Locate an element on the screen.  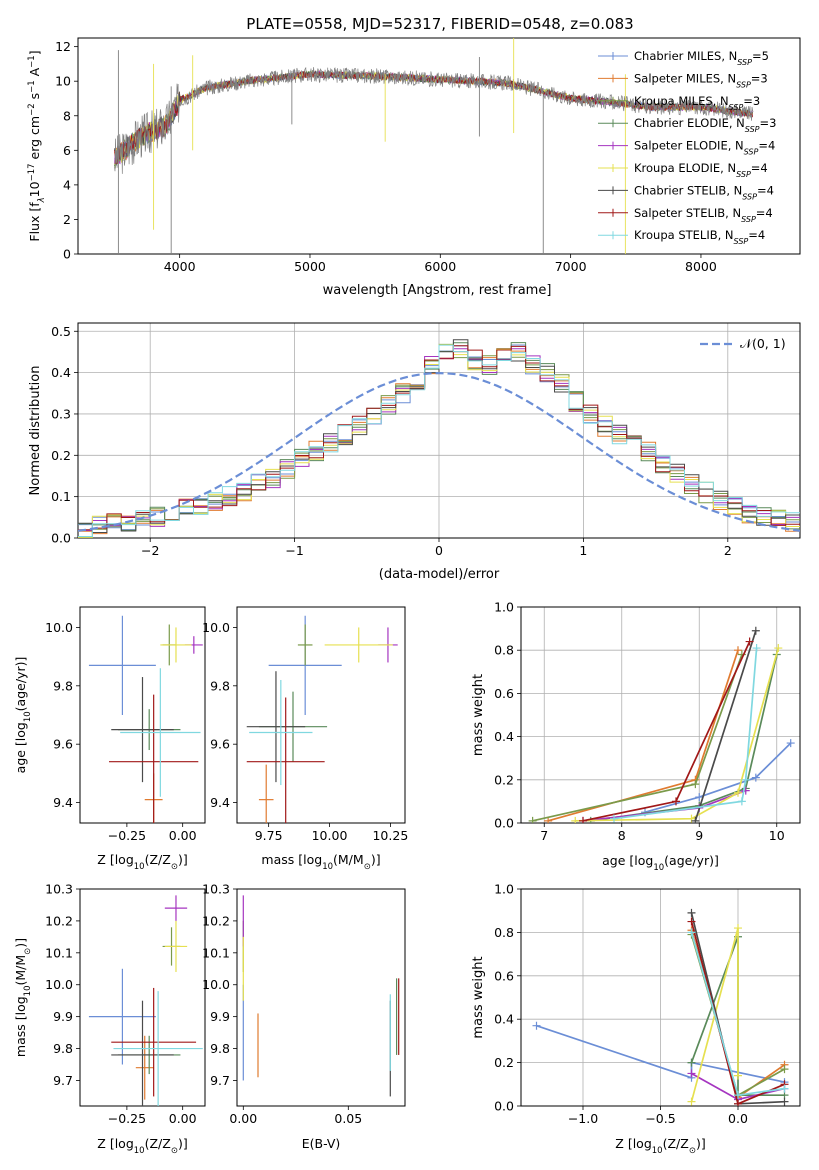
y-axis-label: Flux [fλ10−17 erg cm−2 s−1 A−1] is located at coordinates (37, 145).